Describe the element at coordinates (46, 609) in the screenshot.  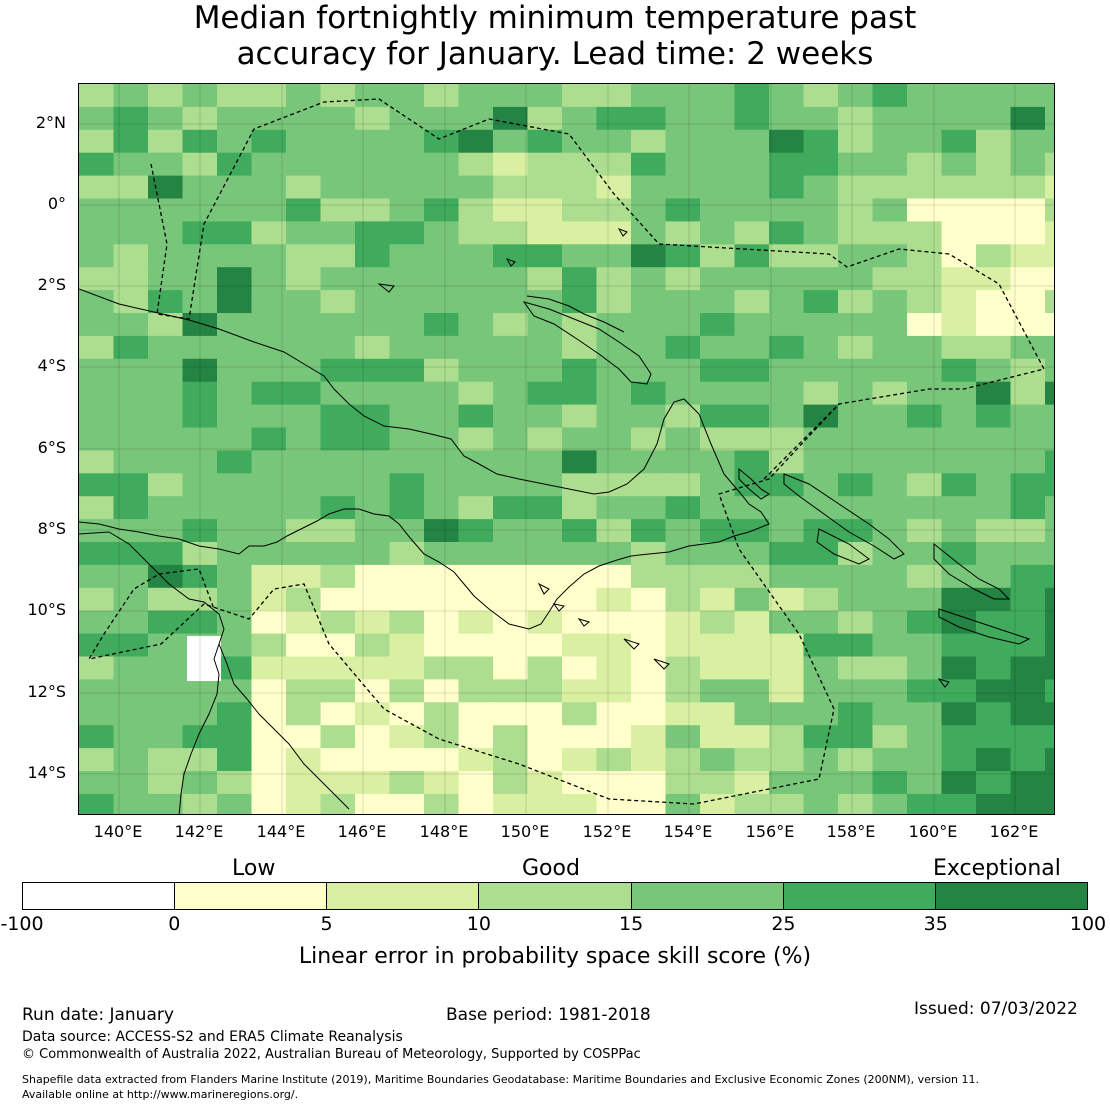
I see `latitude-tick-label: 10°S` at that location.